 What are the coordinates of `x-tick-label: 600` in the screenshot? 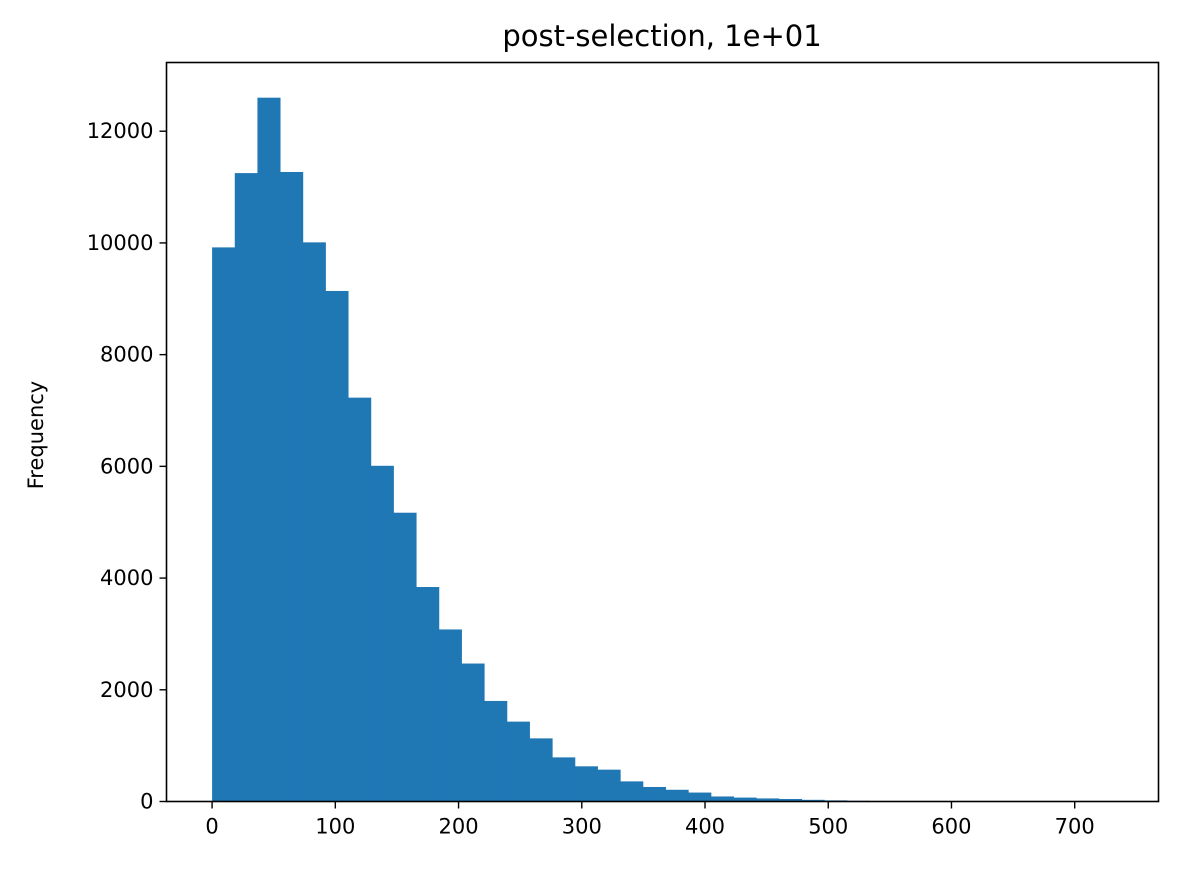 It's located at (951, 827).